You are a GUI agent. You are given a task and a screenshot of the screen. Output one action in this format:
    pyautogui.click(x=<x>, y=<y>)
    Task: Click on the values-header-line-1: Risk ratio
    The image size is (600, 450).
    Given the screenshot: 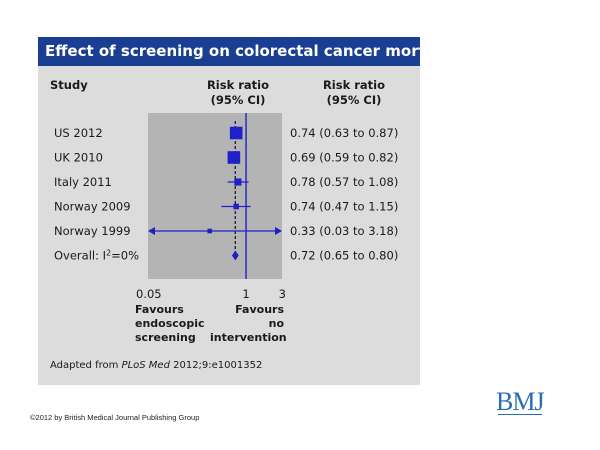 What is the action you would take?
    pyautogui.click(x=354, y=85)
    